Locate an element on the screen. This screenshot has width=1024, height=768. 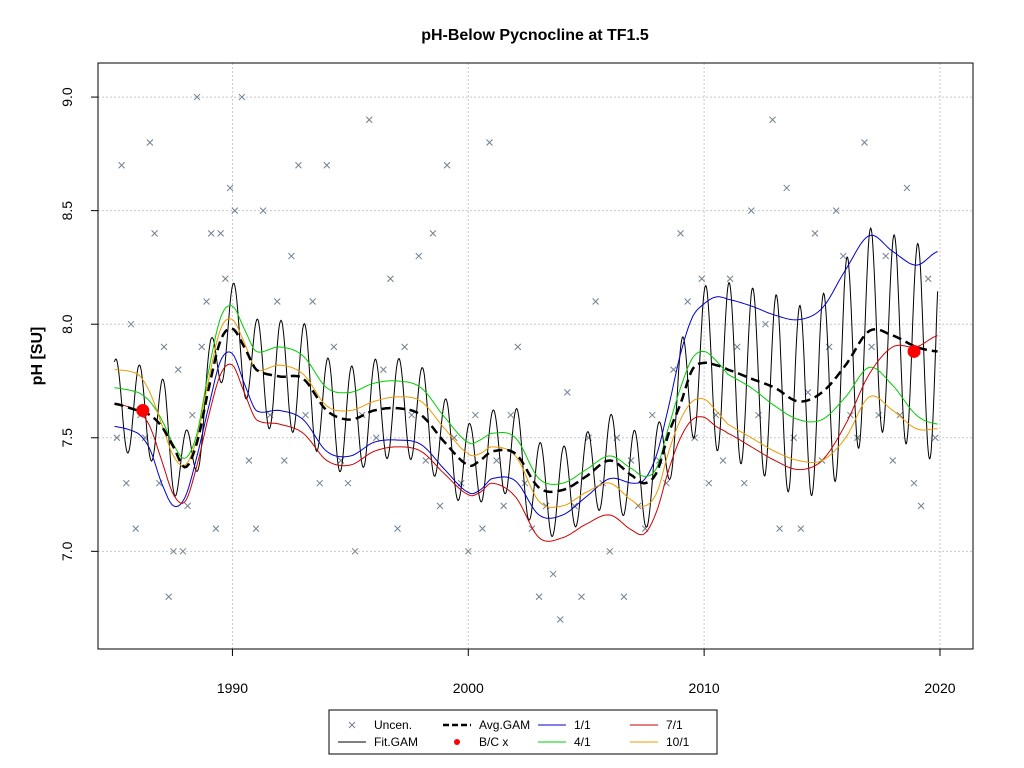
legend-label: Avg.GAM is located at coordinates (504, 725).